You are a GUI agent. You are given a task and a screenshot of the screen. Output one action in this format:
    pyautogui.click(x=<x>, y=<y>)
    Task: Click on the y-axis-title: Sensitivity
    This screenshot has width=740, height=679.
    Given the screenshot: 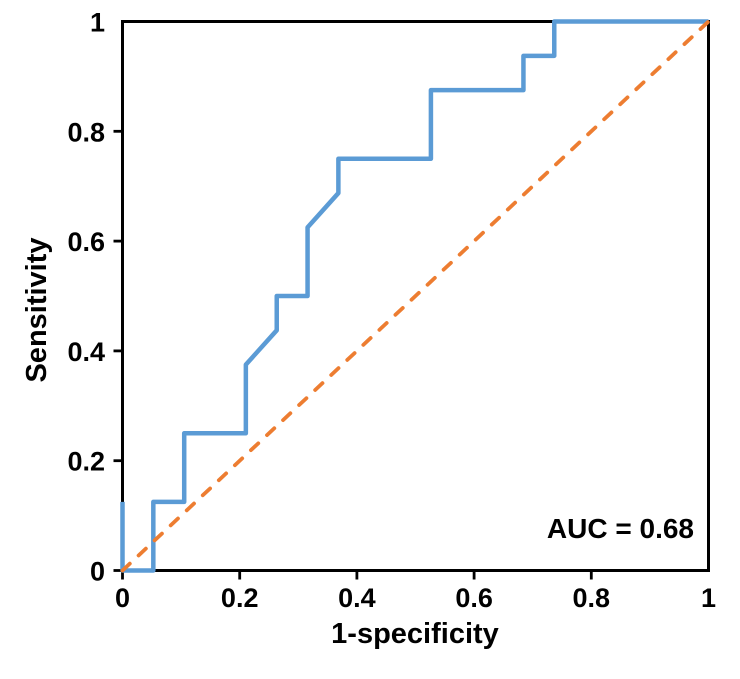 What is the action you would take?
    pyautogui.click(x=37, y=309)
    